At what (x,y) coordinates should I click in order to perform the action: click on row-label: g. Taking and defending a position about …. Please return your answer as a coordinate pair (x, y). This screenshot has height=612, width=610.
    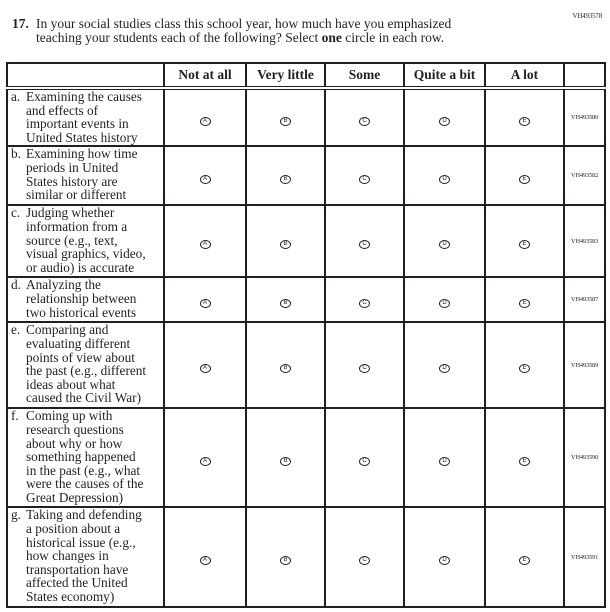
    Looking at the image, I should click on (85, 557).